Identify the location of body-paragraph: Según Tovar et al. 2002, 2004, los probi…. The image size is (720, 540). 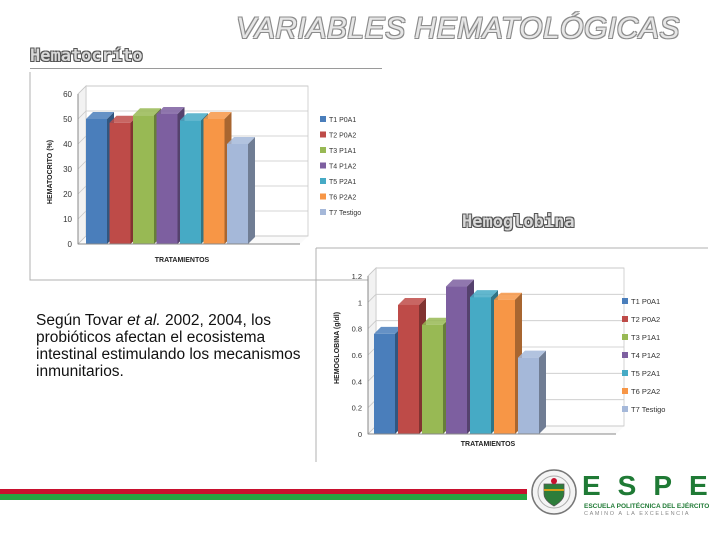
(181, 346).